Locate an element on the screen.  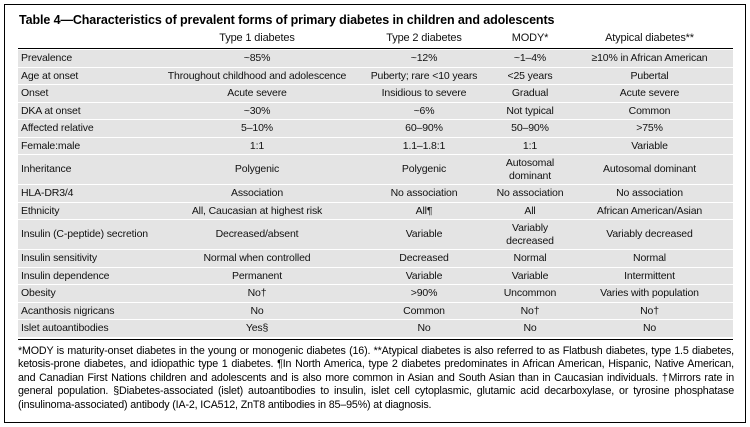
row-label: Inheritance is located at coordinates (89, 169).